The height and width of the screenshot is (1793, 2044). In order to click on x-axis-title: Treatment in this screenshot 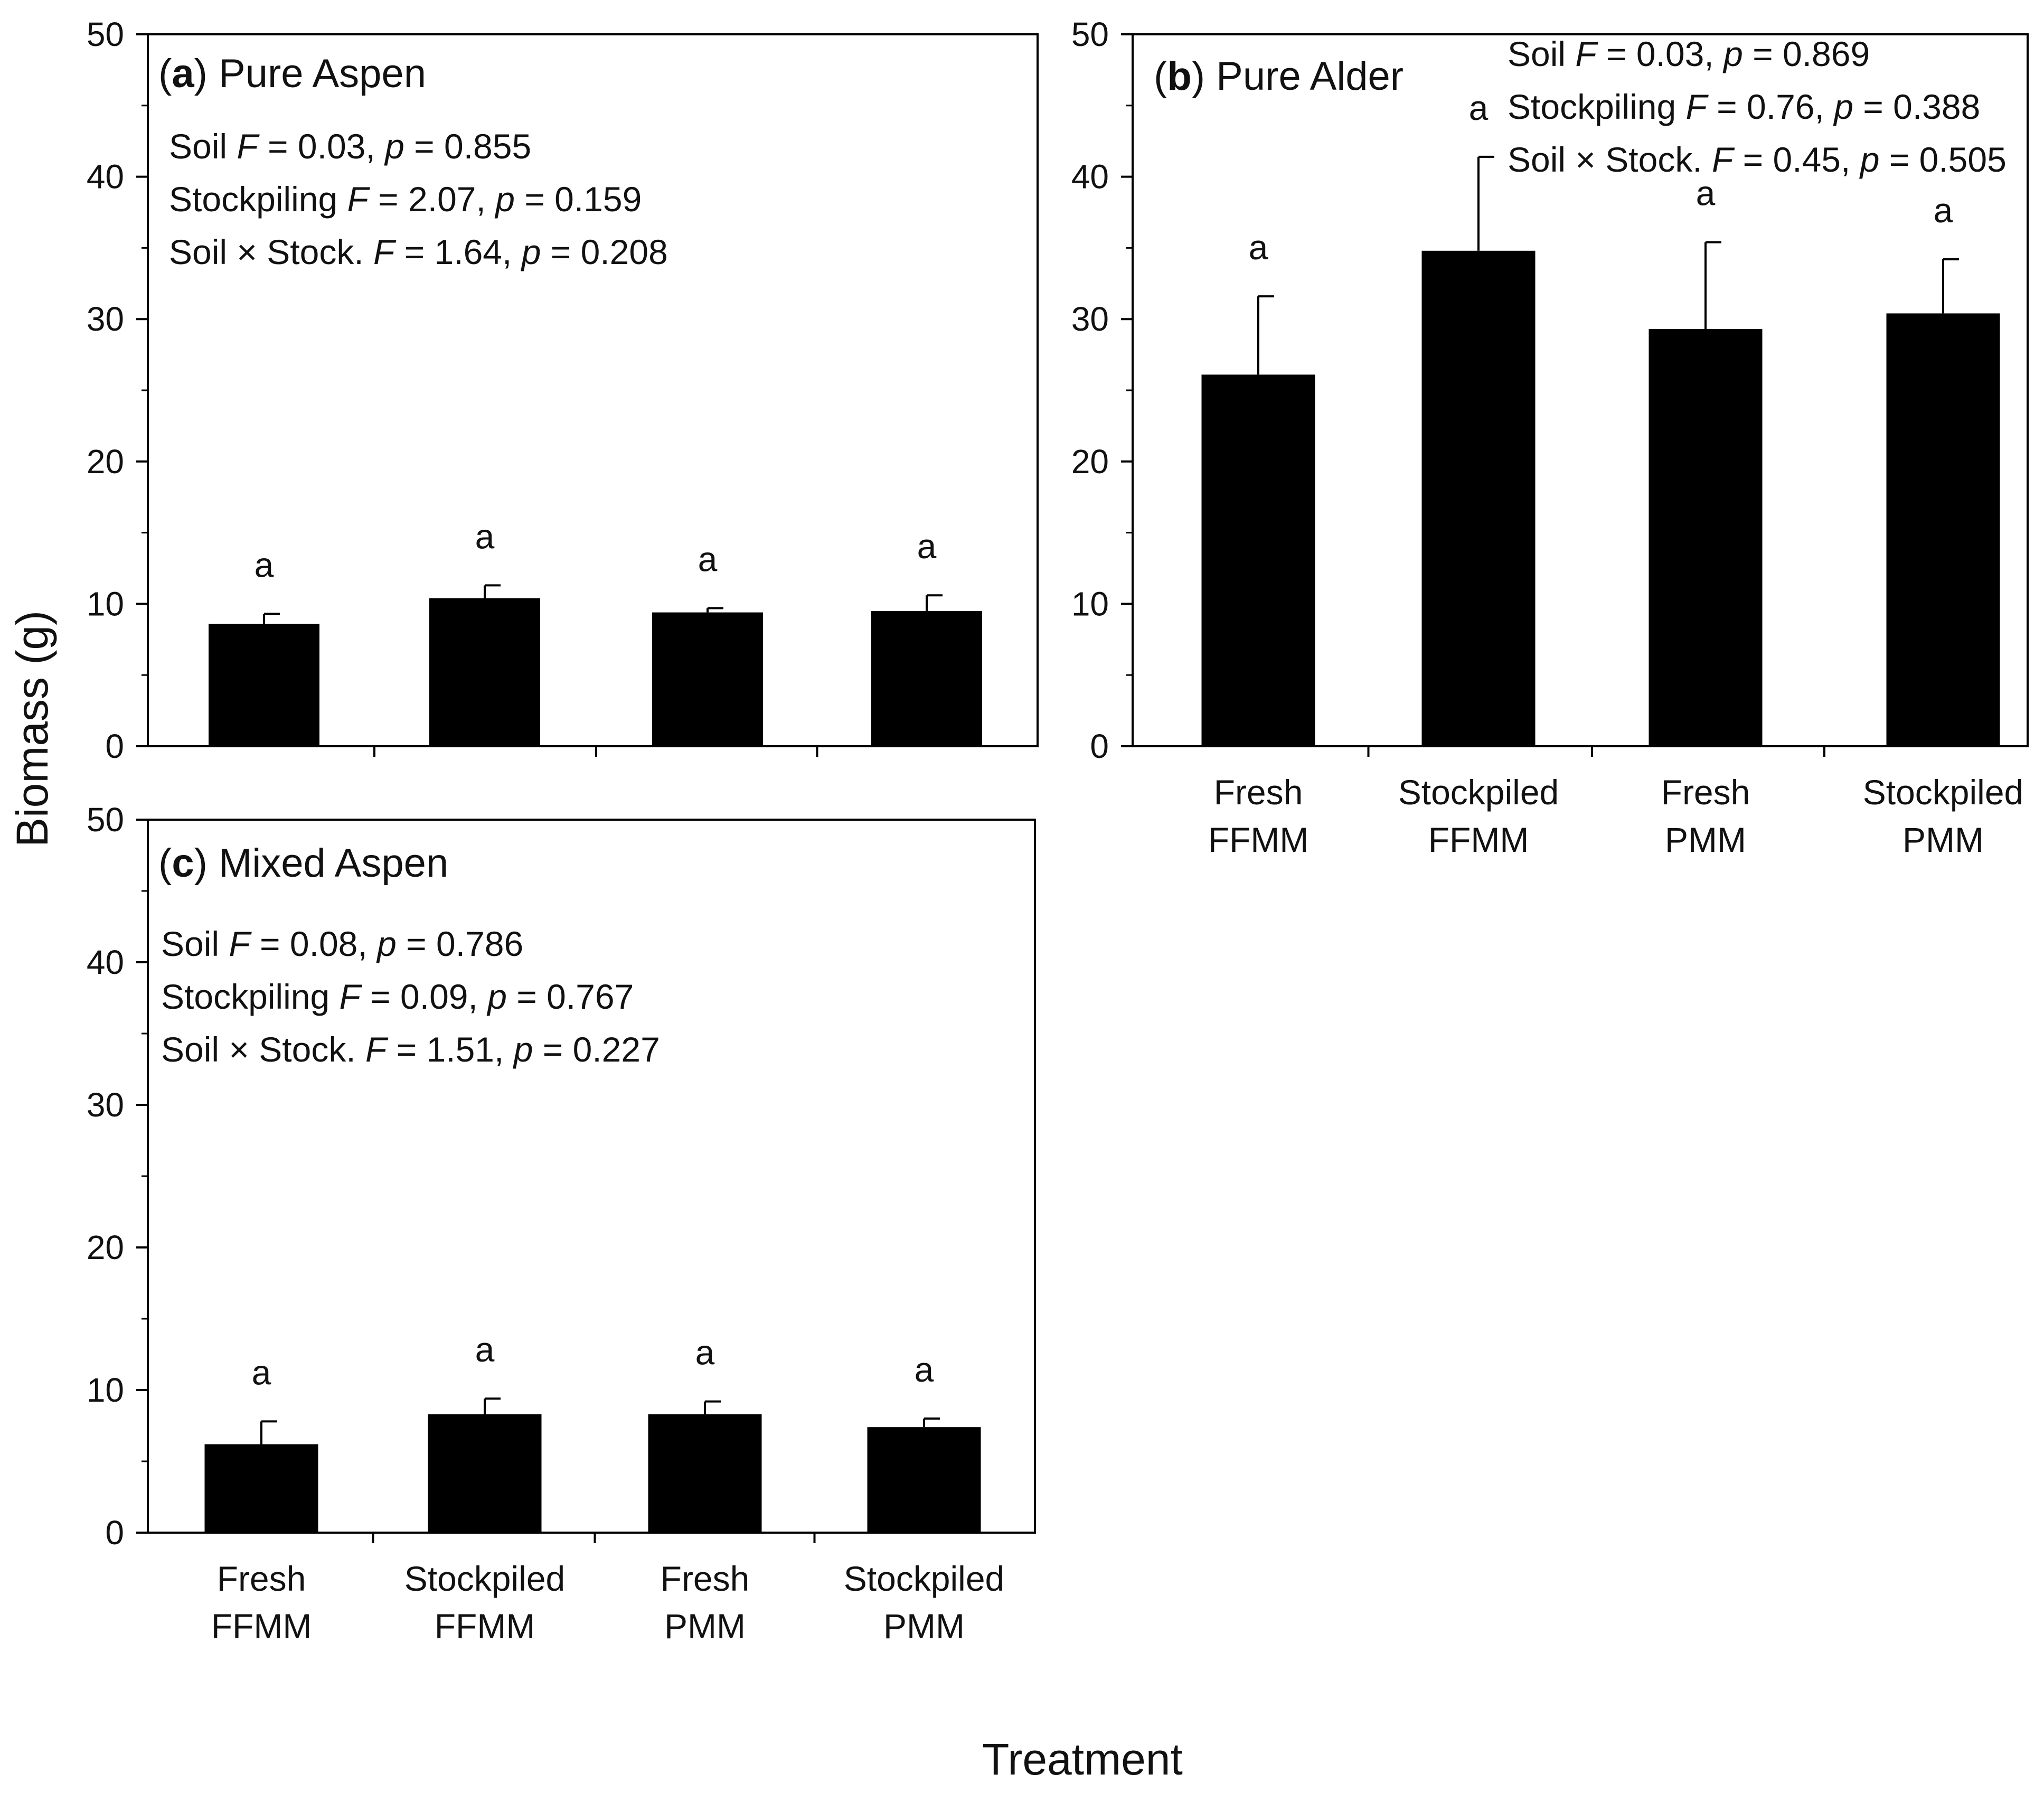, I will do `click(1082, 1759)`.